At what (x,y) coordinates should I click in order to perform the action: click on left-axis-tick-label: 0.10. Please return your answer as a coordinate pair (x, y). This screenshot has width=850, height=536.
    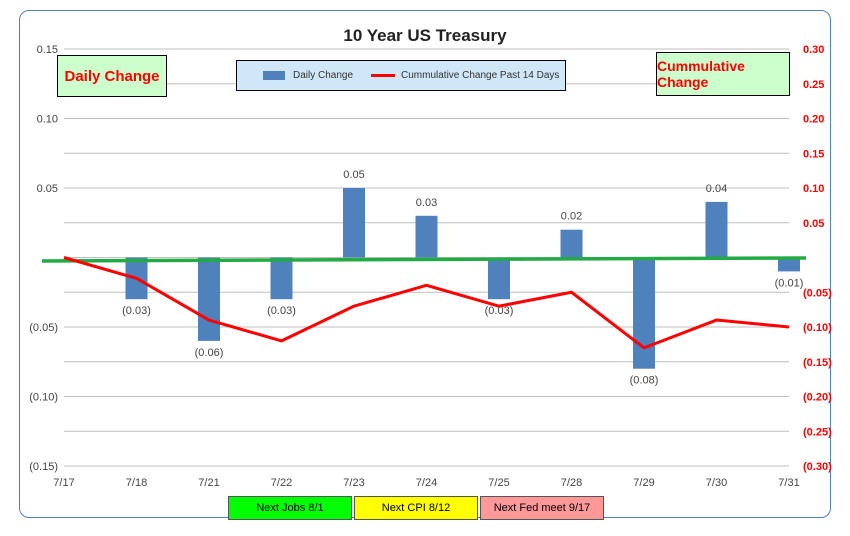
    Looking at the image, I should click on (47, 120).